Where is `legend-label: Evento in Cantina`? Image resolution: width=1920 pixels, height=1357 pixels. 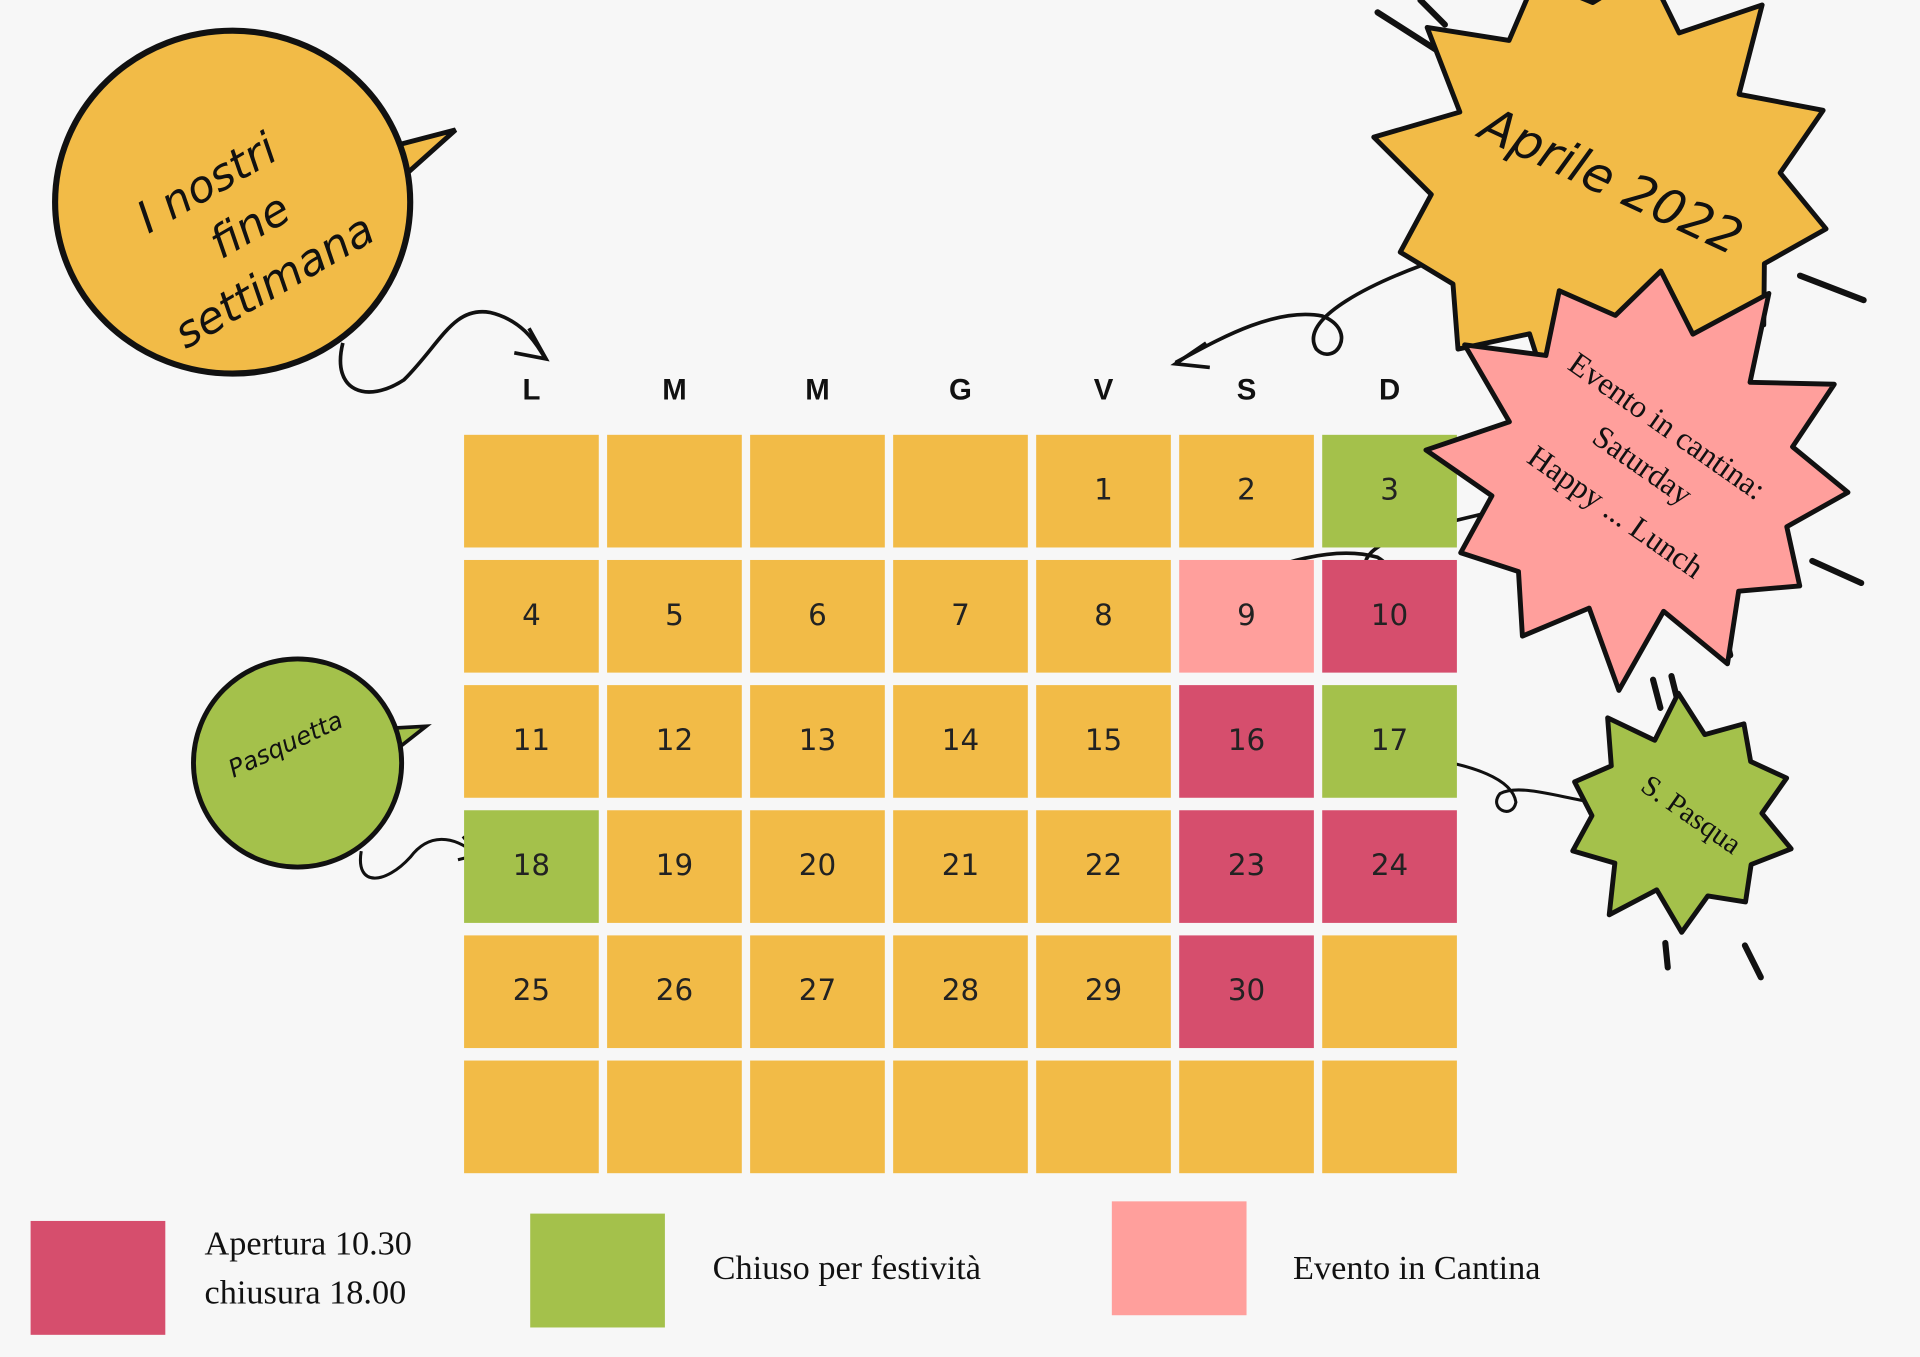 legend-label: Evento in Cantina is located at coordinates (1416, 1268).